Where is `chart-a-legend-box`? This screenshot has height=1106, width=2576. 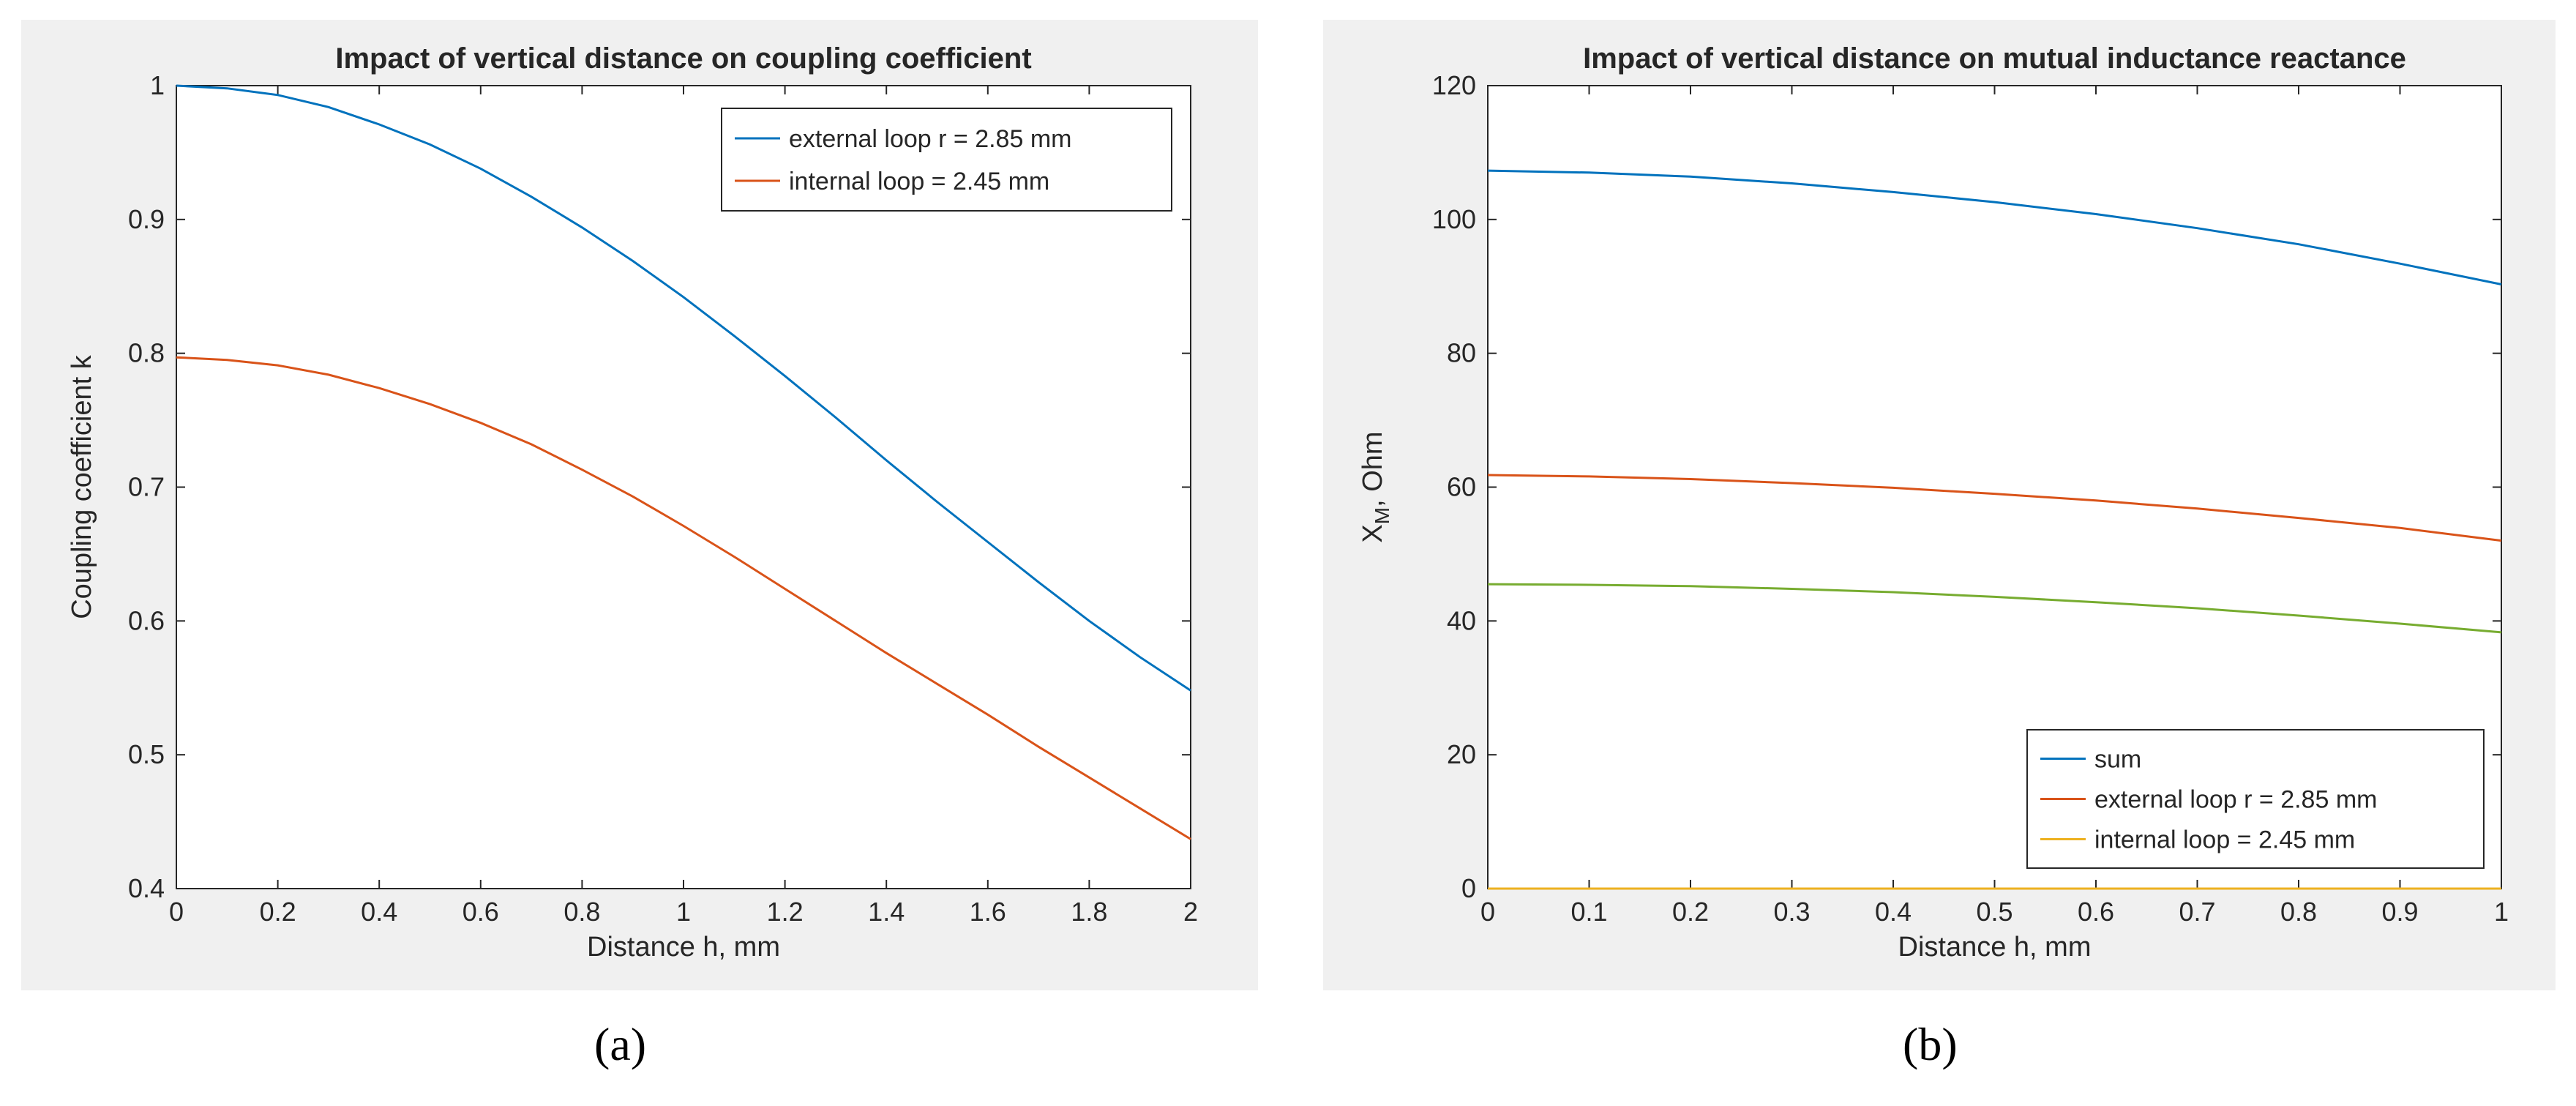 chart-a-legend-box is located at coordinates (946, 160).